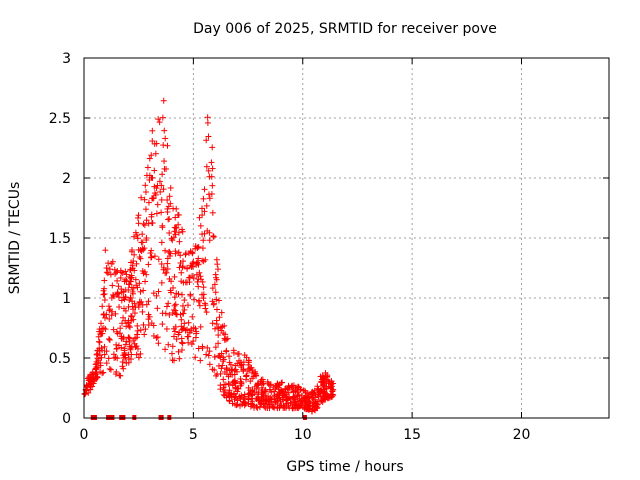 The width and height of the screenshot is (640, 480). Describe the element at coordinates (60, 119) in the screenshot. I see `y-tick-label: 2.5` at that location.